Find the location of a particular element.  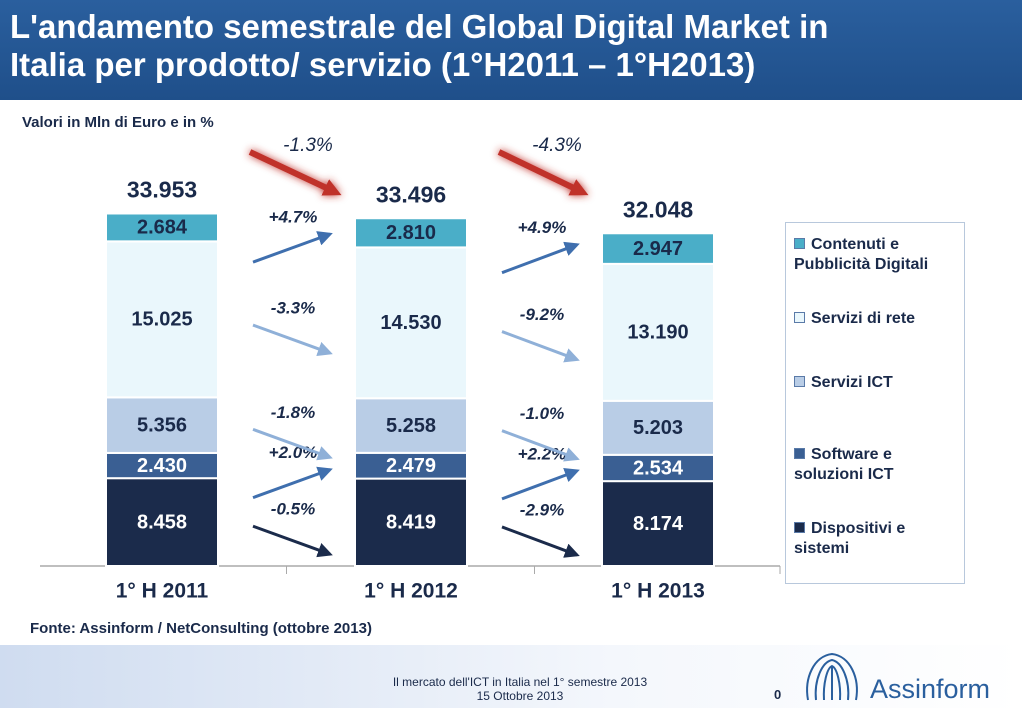

change-label: -9.2% is located at coordinates (542, 314).